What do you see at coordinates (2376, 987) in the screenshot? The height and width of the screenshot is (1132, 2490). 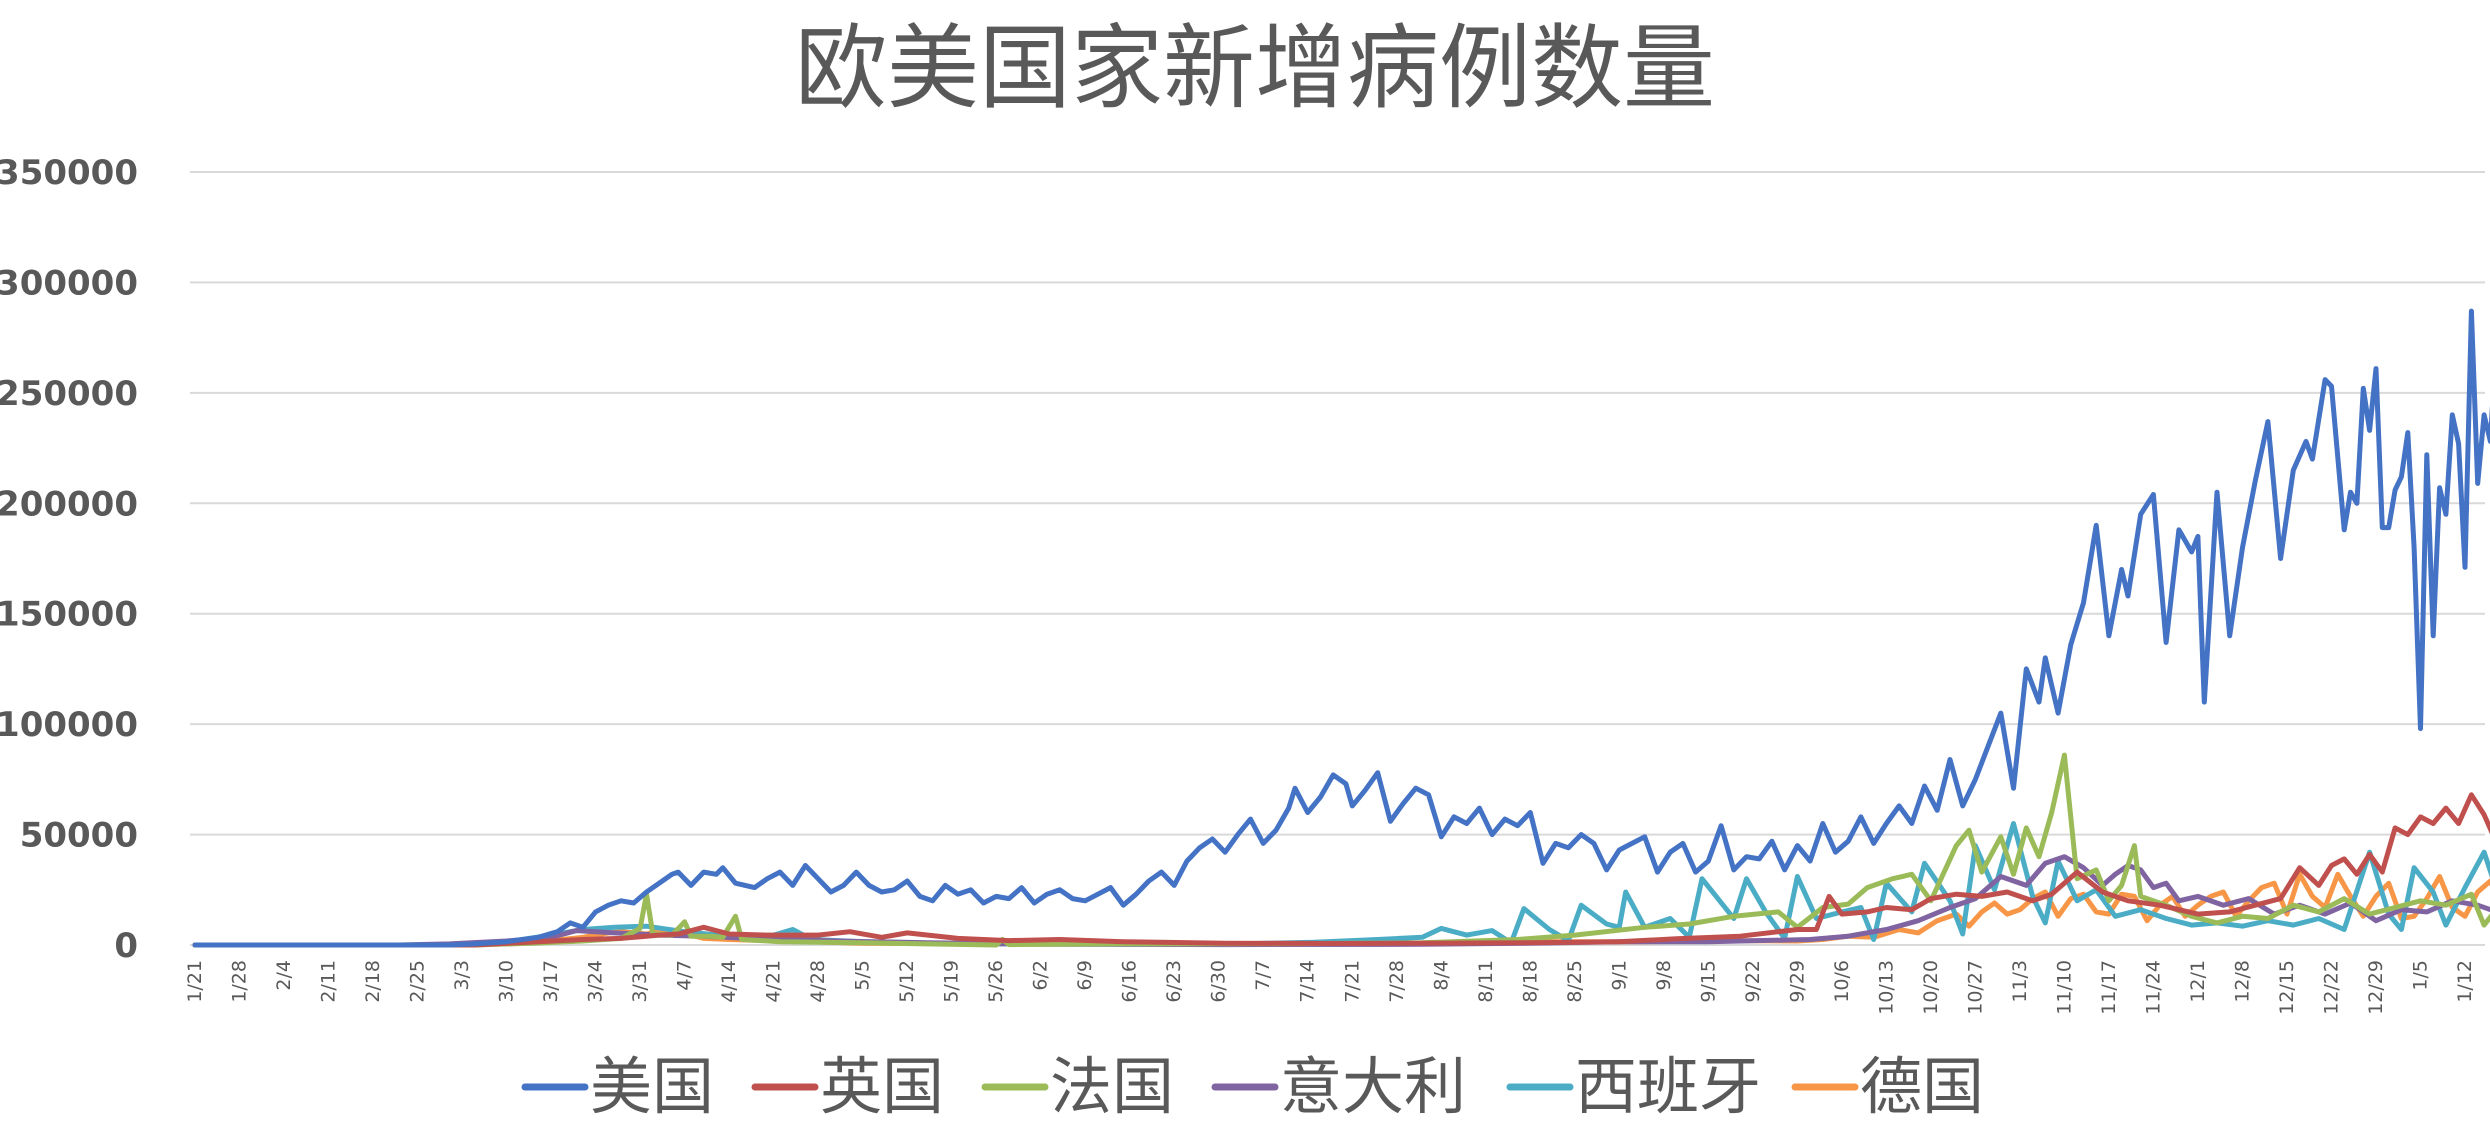 I see `x-tick-label: 12/29` at bounding box center [2376, 987].